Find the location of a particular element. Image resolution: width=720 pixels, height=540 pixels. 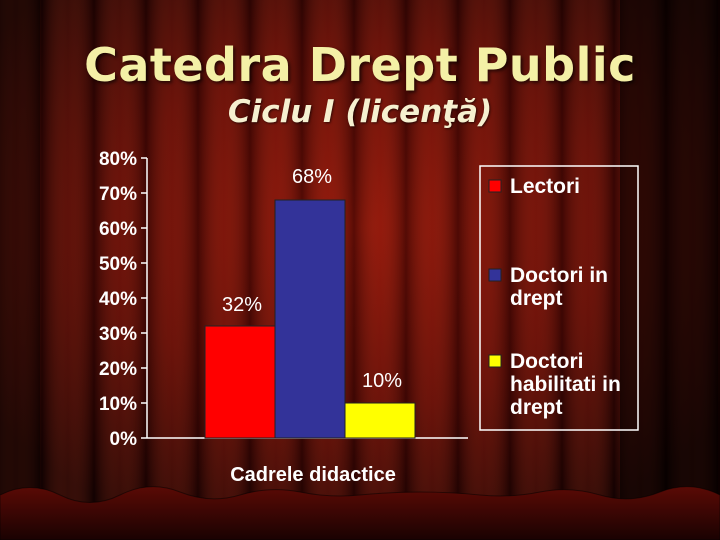

slide-title: Catedra Drept Public is located at coordinates (360, 65).